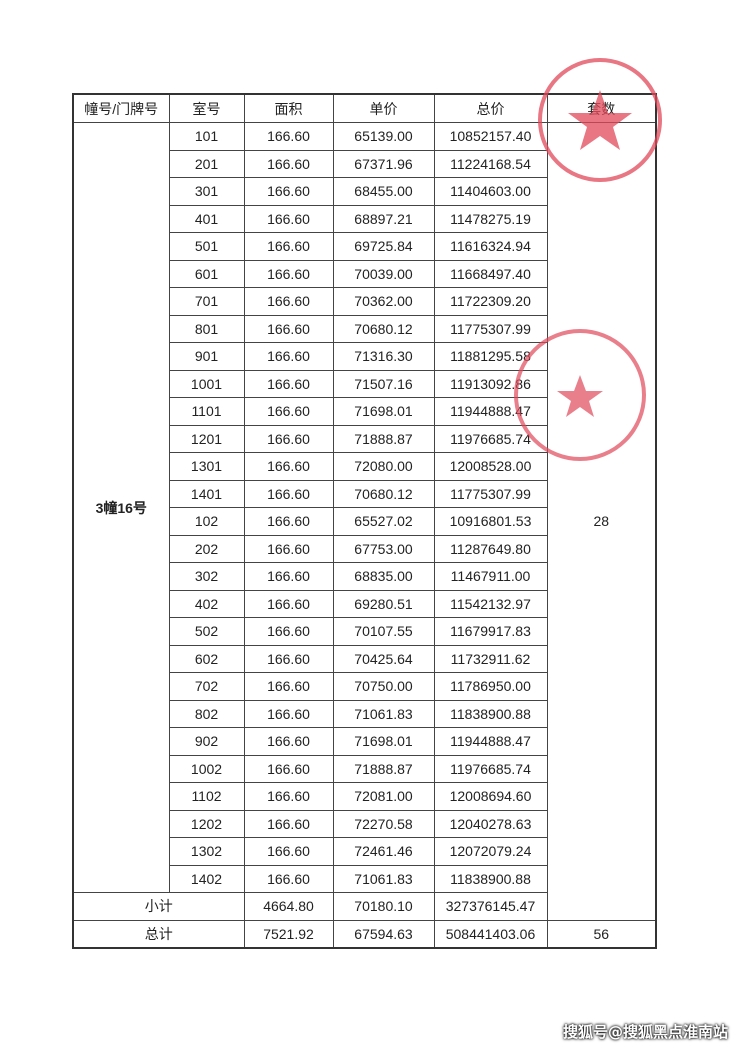 Image resolution: width=740 pixels, height=1046 pixels. Describe the element at coordinates (383, 768) in the screenshot. I see `unit-price-cell: 71888.87` at that location.